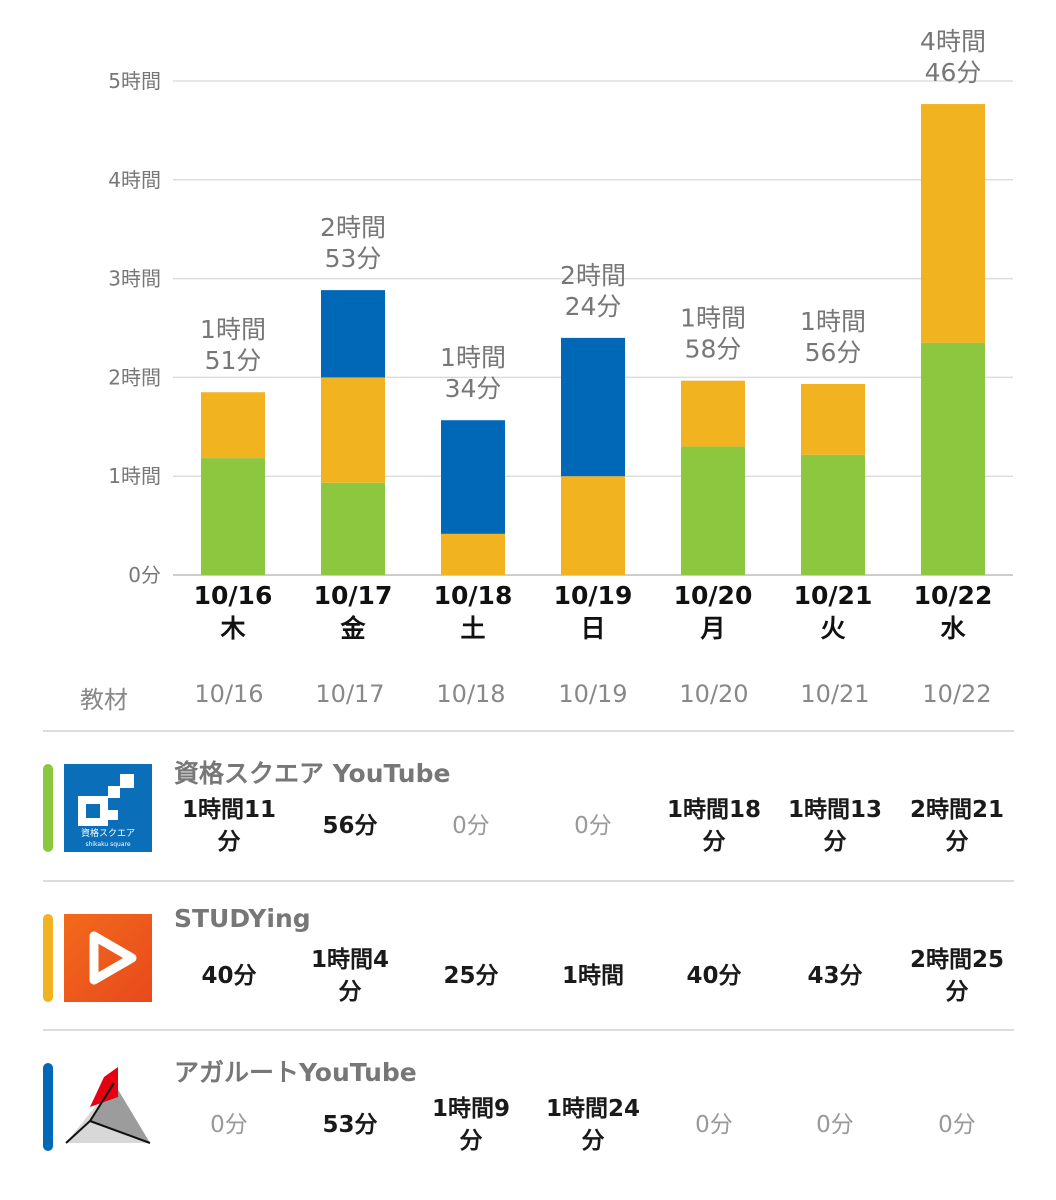 The height and width of the screenshot is (1200, 1056). I want to click on time-cell: 1時間24 分, so click(593, 1125).